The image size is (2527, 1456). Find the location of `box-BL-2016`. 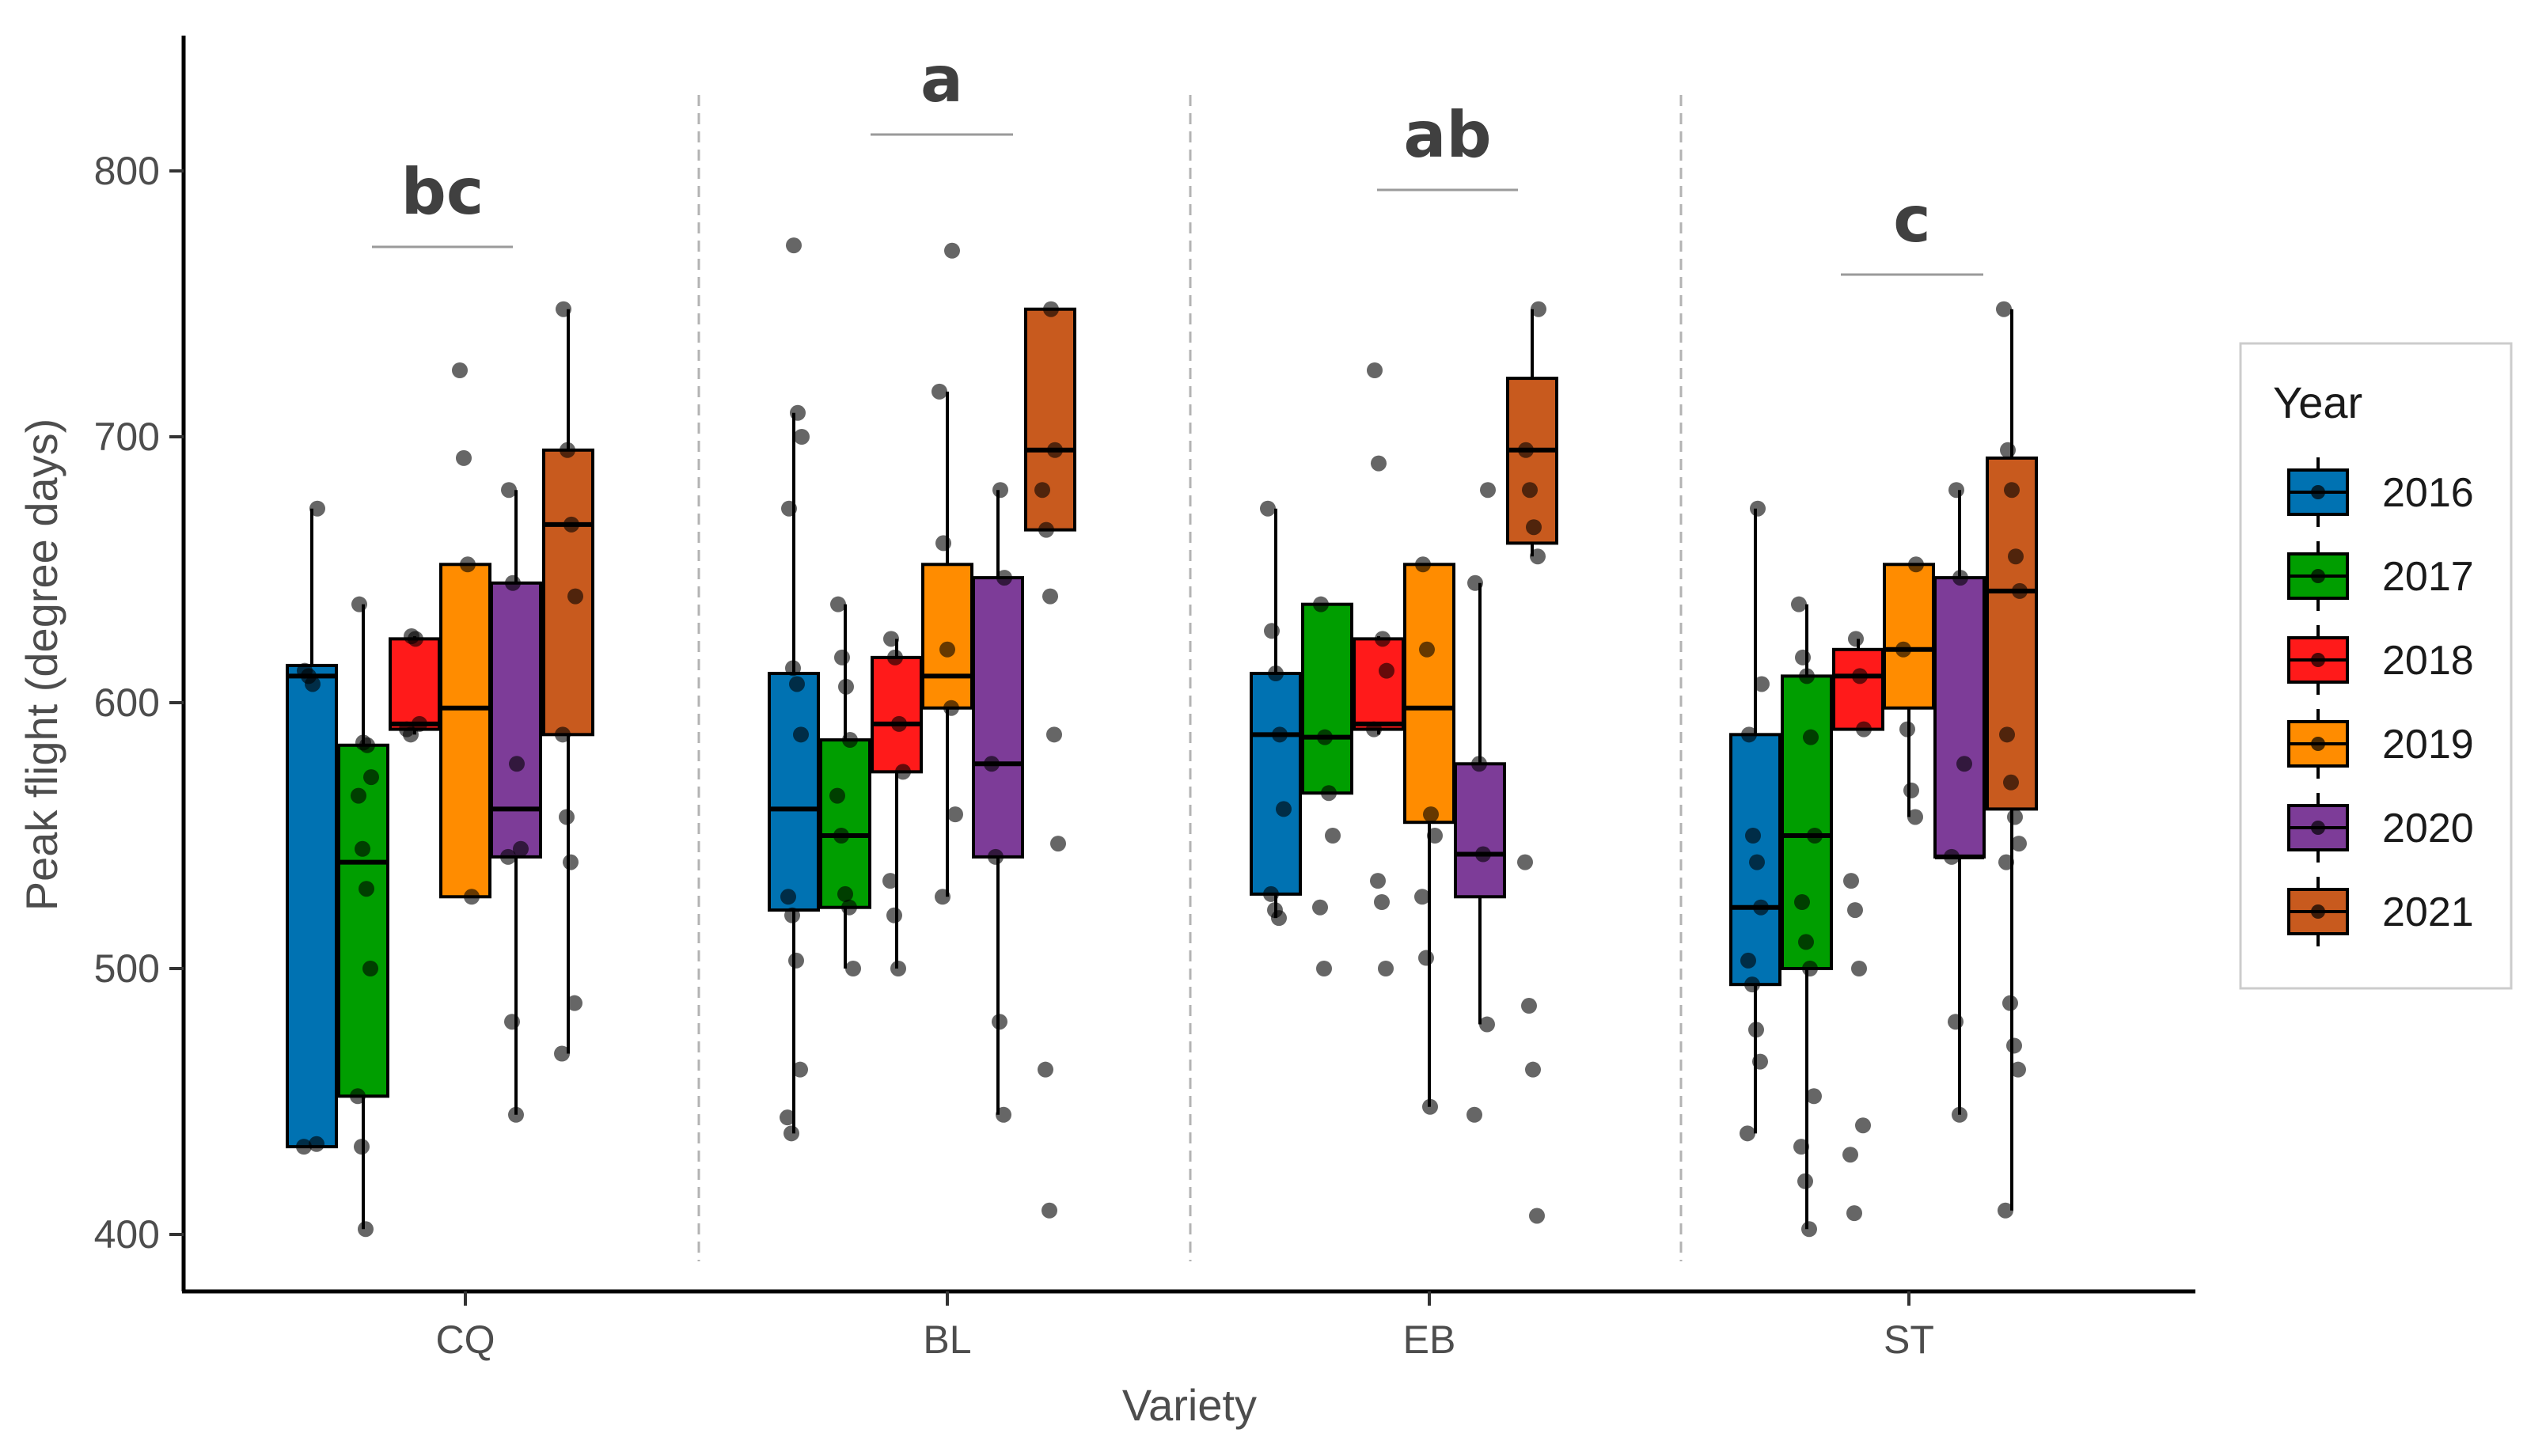

box-BL-2016 is located at coordinates (794, 792).